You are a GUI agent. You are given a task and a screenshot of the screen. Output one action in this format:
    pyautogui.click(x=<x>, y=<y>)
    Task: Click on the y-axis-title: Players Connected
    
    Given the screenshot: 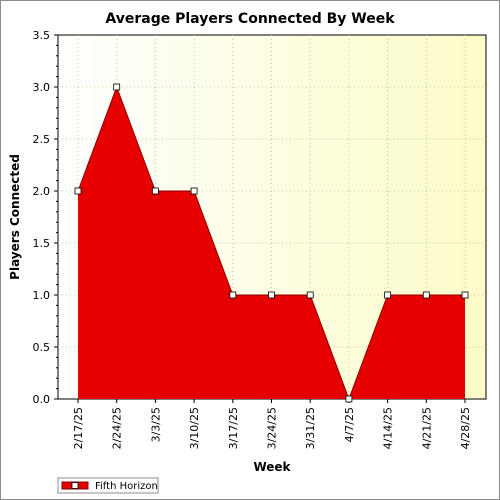 What is the action you would take?
    pyautogui.click(x=15, y=217)
    